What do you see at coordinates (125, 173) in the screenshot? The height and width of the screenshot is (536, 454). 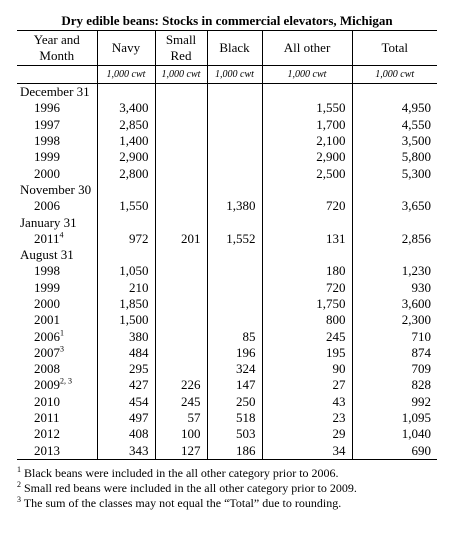 I see `cell-navy: 2,800` at bounding box center [125, 173].